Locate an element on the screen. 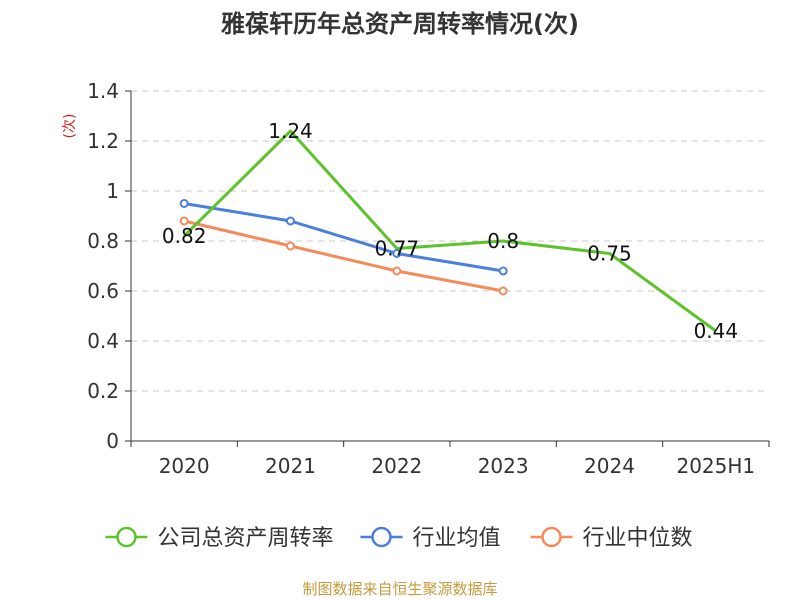 Image resolution: width=800 pixels, height=600 pixels. y-tick-label: 0.2 is located at coordinates (103, 391).